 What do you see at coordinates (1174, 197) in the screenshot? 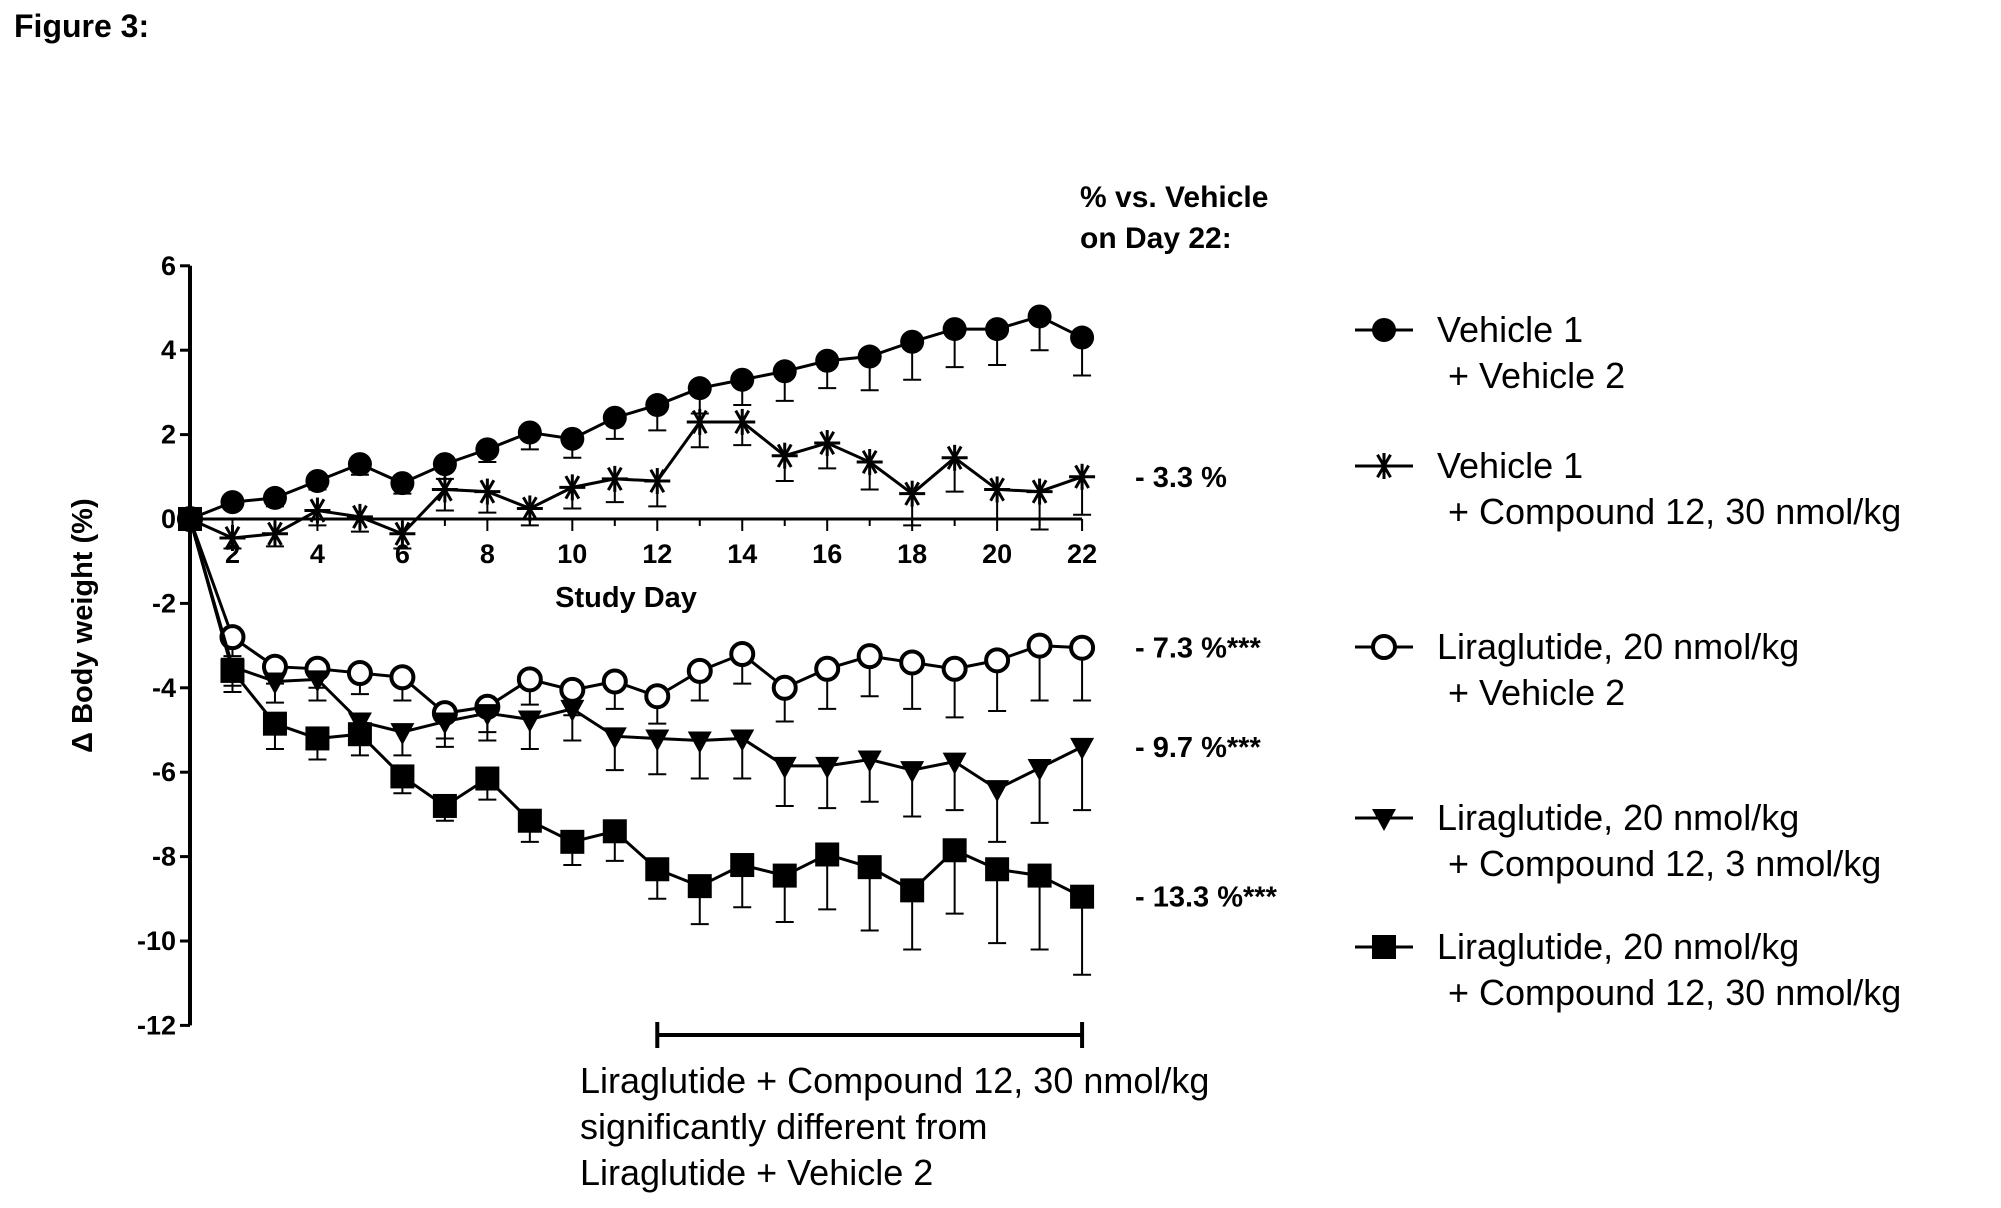
I see `pct-header-line-1: % vs. Vehicle` at bounding box center [1174, 197].